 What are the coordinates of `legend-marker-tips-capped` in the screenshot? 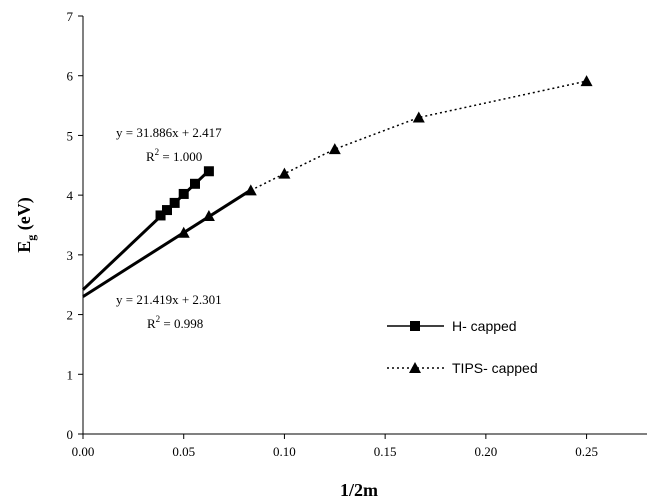 It's located at (415, 367).